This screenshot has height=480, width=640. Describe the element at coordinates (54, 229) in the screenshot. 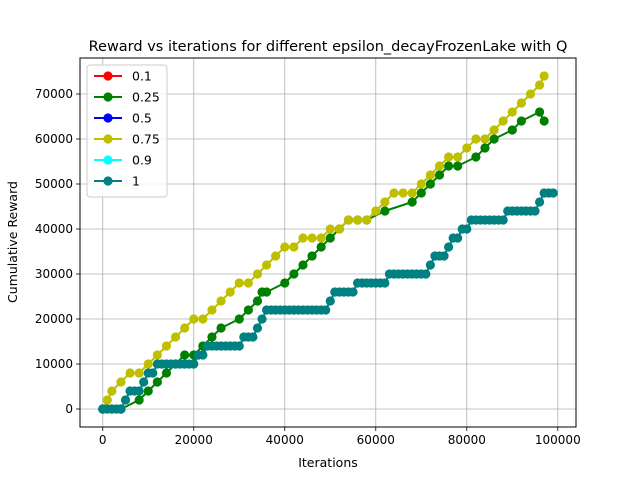

I see `y-tick-label: 40000` at that location.